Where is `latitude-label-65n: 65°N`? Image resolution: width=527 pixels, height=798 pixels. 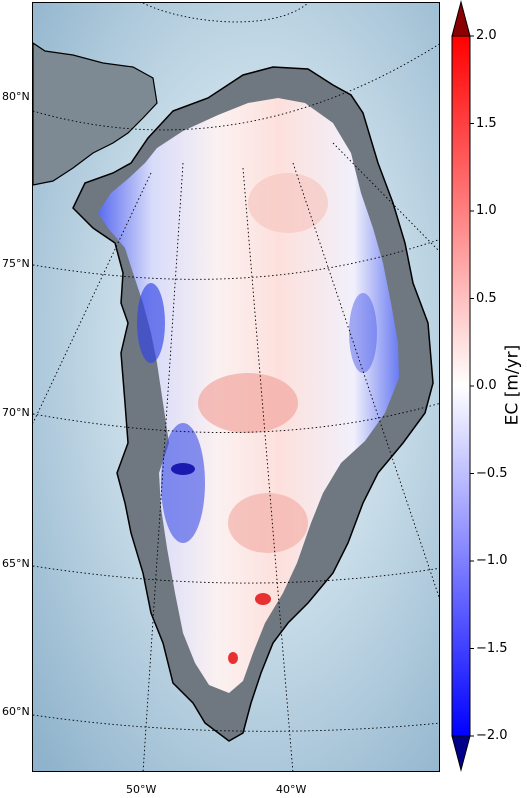 latitude-label-65n: 65°N is located at coordinates (16, 563).